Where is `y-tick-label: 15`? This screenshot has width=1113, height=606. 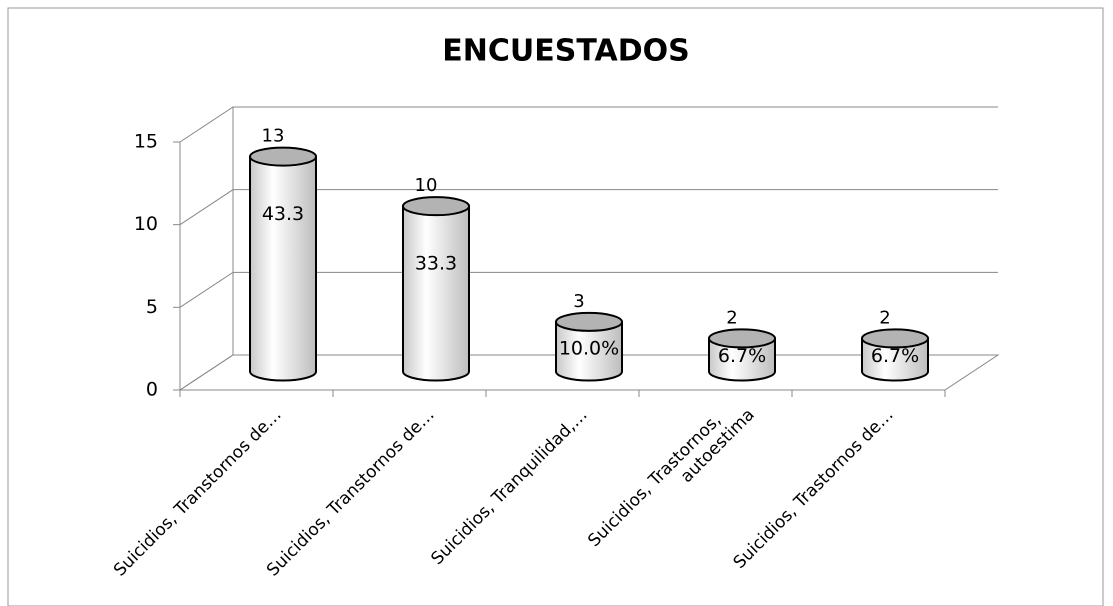
y-tick-label: 15 is located at coordinates (146, 142).